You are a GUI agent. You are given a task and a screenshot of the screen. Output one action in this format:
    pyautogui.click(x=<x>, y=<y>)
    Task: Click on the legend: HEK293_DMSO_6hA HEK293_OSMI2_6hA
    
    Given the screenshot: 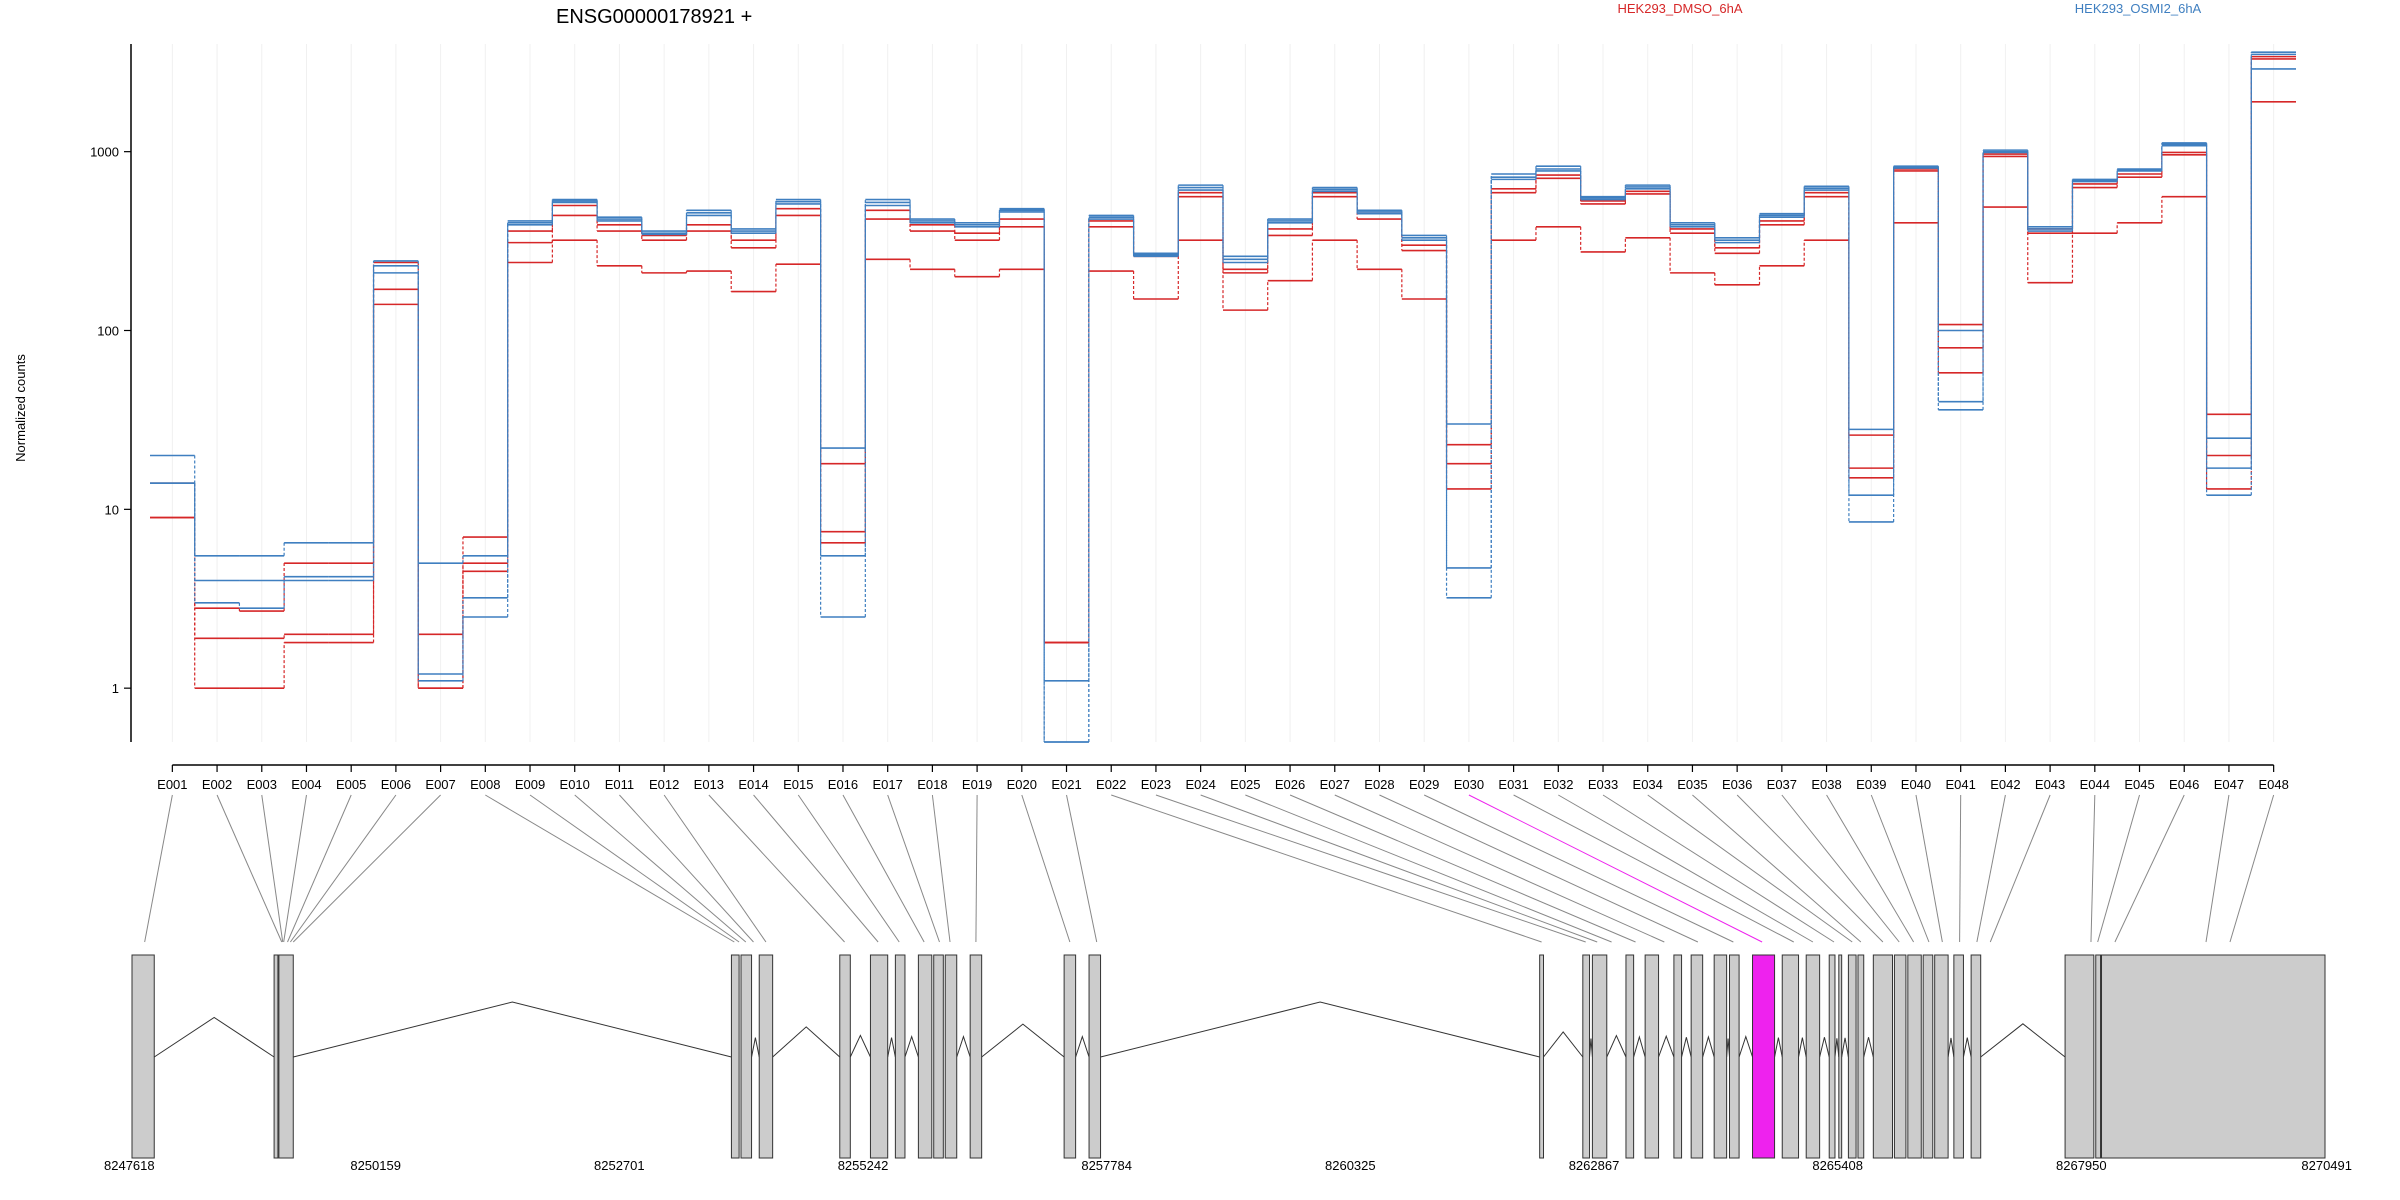 What is the action you would take?
    pyautogui.click(x=1909, y=8)
    